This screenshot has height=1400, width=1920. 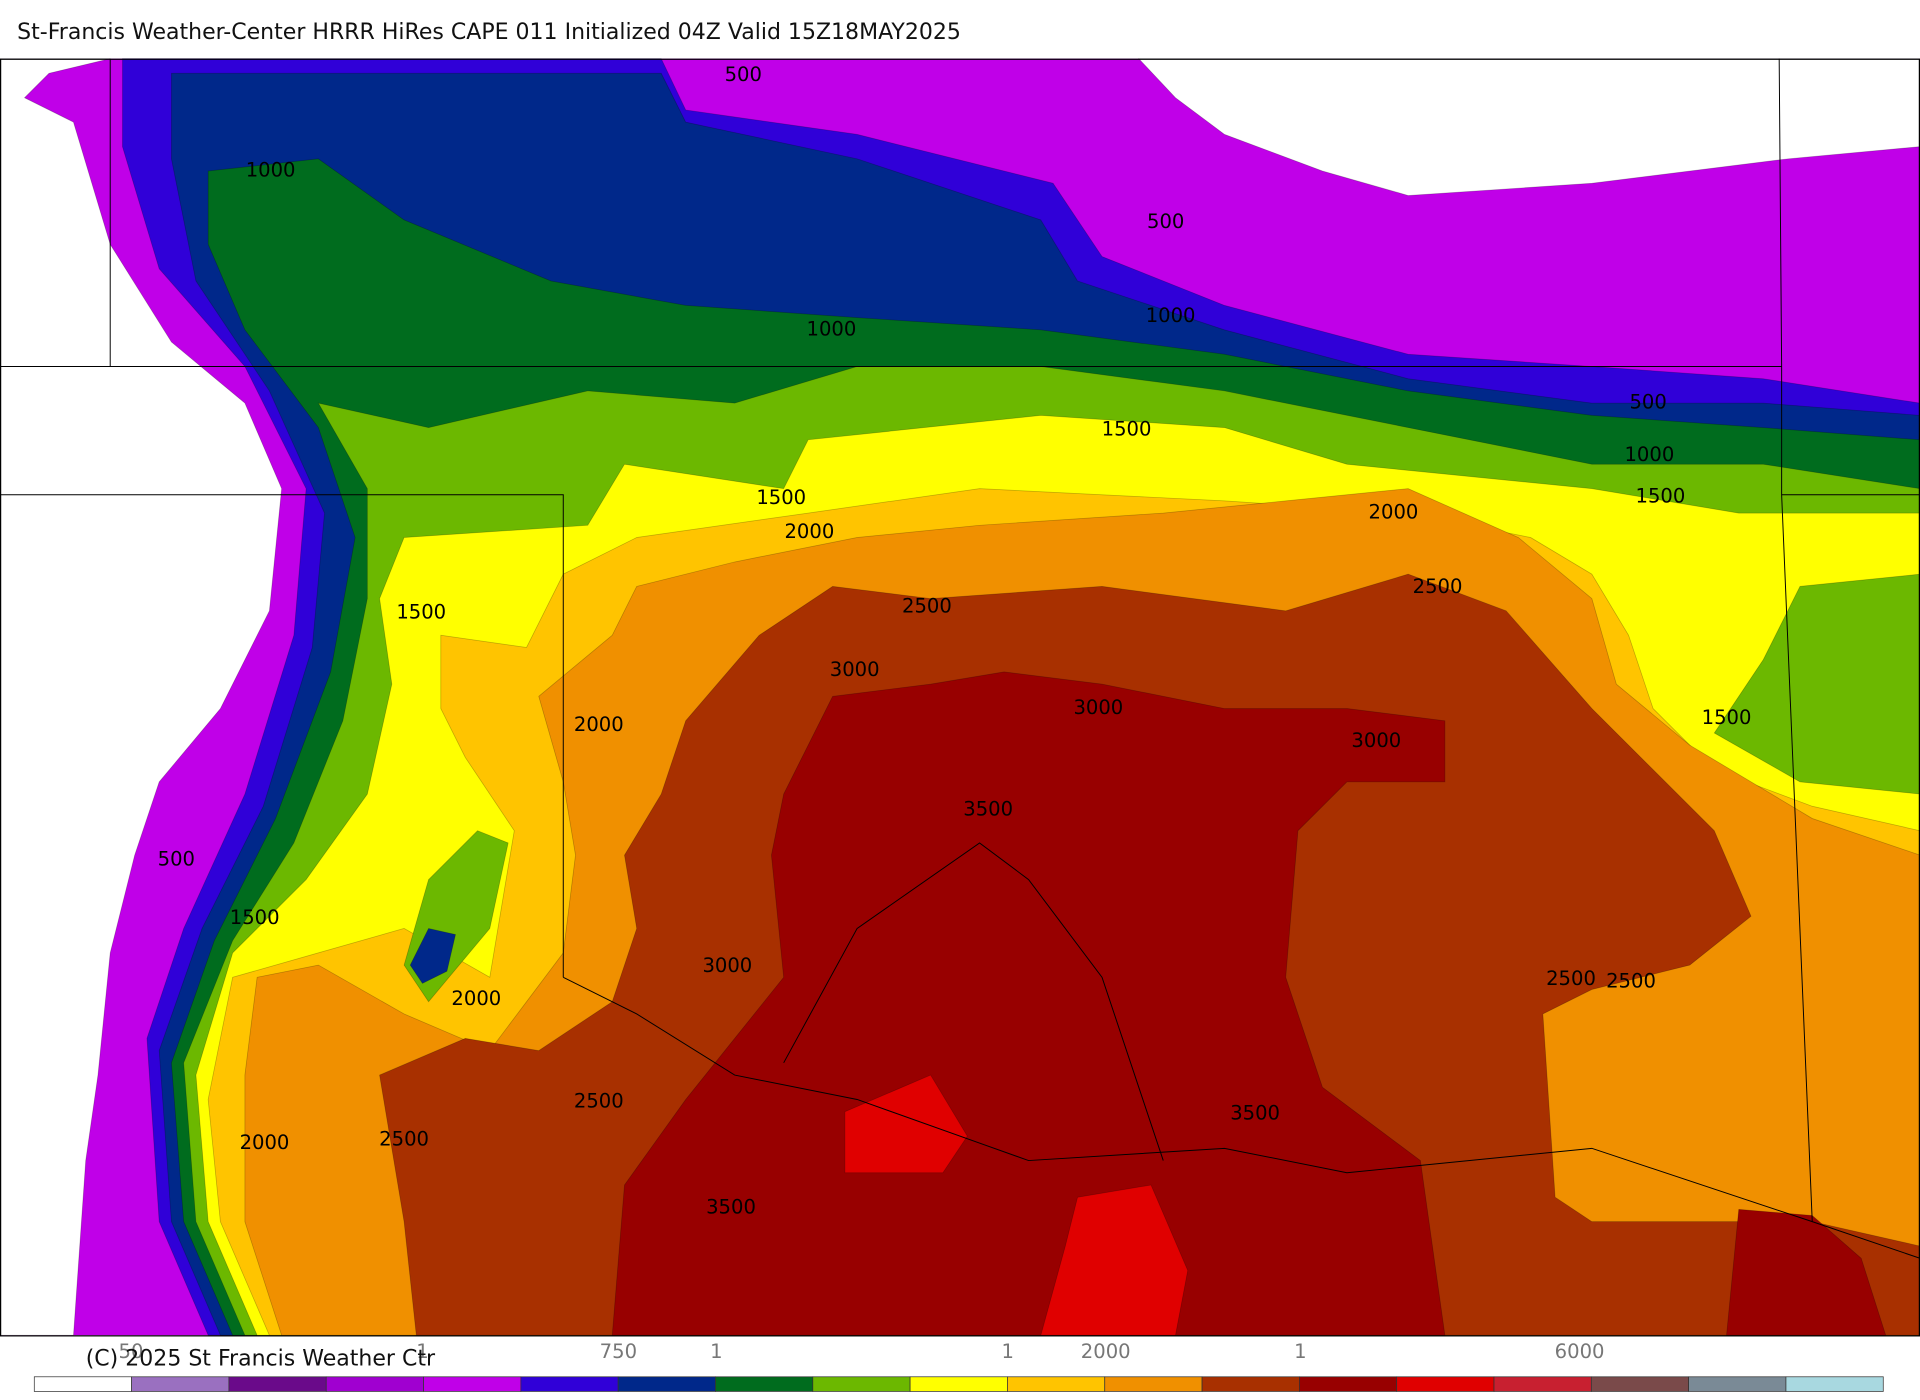 I want to click on colorbar-label: 2000, so click(x=1106, y=1351).